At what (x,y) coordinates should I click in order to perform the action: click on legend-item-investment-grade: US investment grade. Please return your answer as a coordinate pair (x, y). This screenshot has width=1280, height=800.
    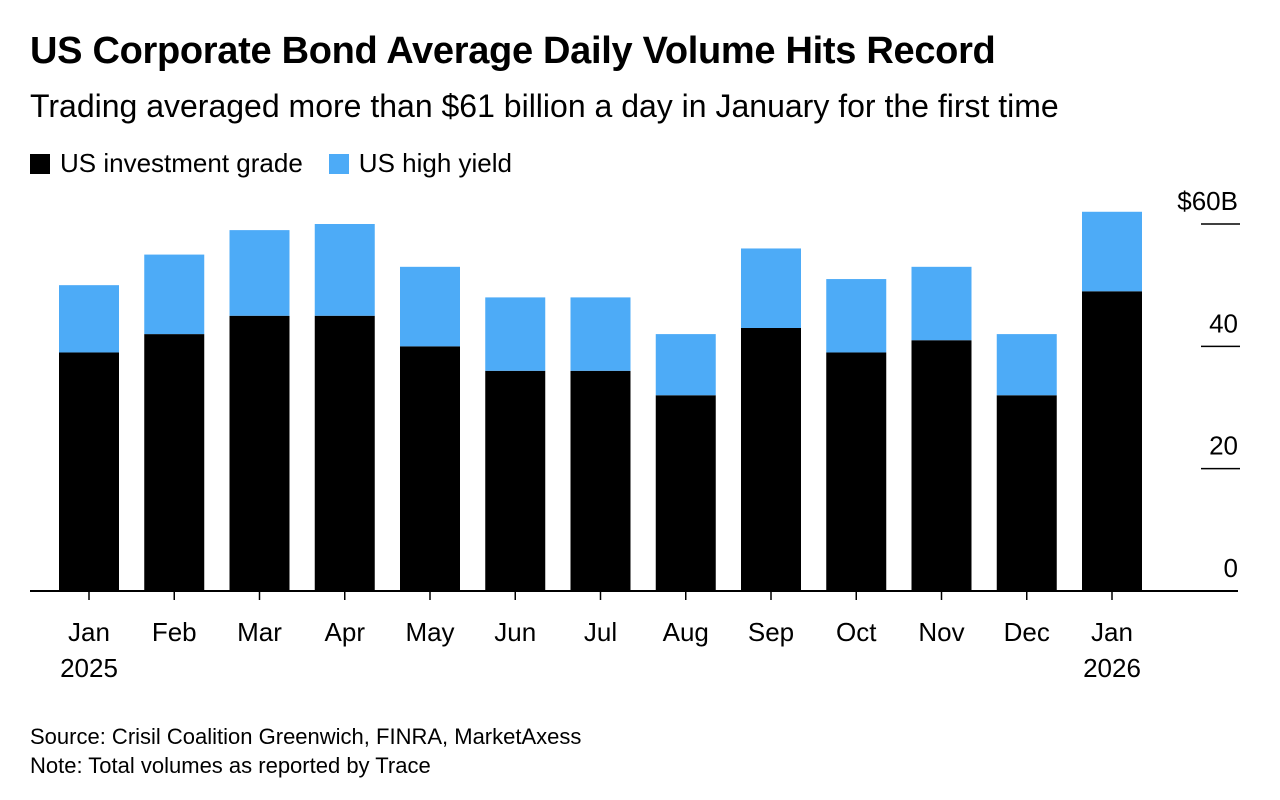
    Looking at the image, I should click on (166, 163).